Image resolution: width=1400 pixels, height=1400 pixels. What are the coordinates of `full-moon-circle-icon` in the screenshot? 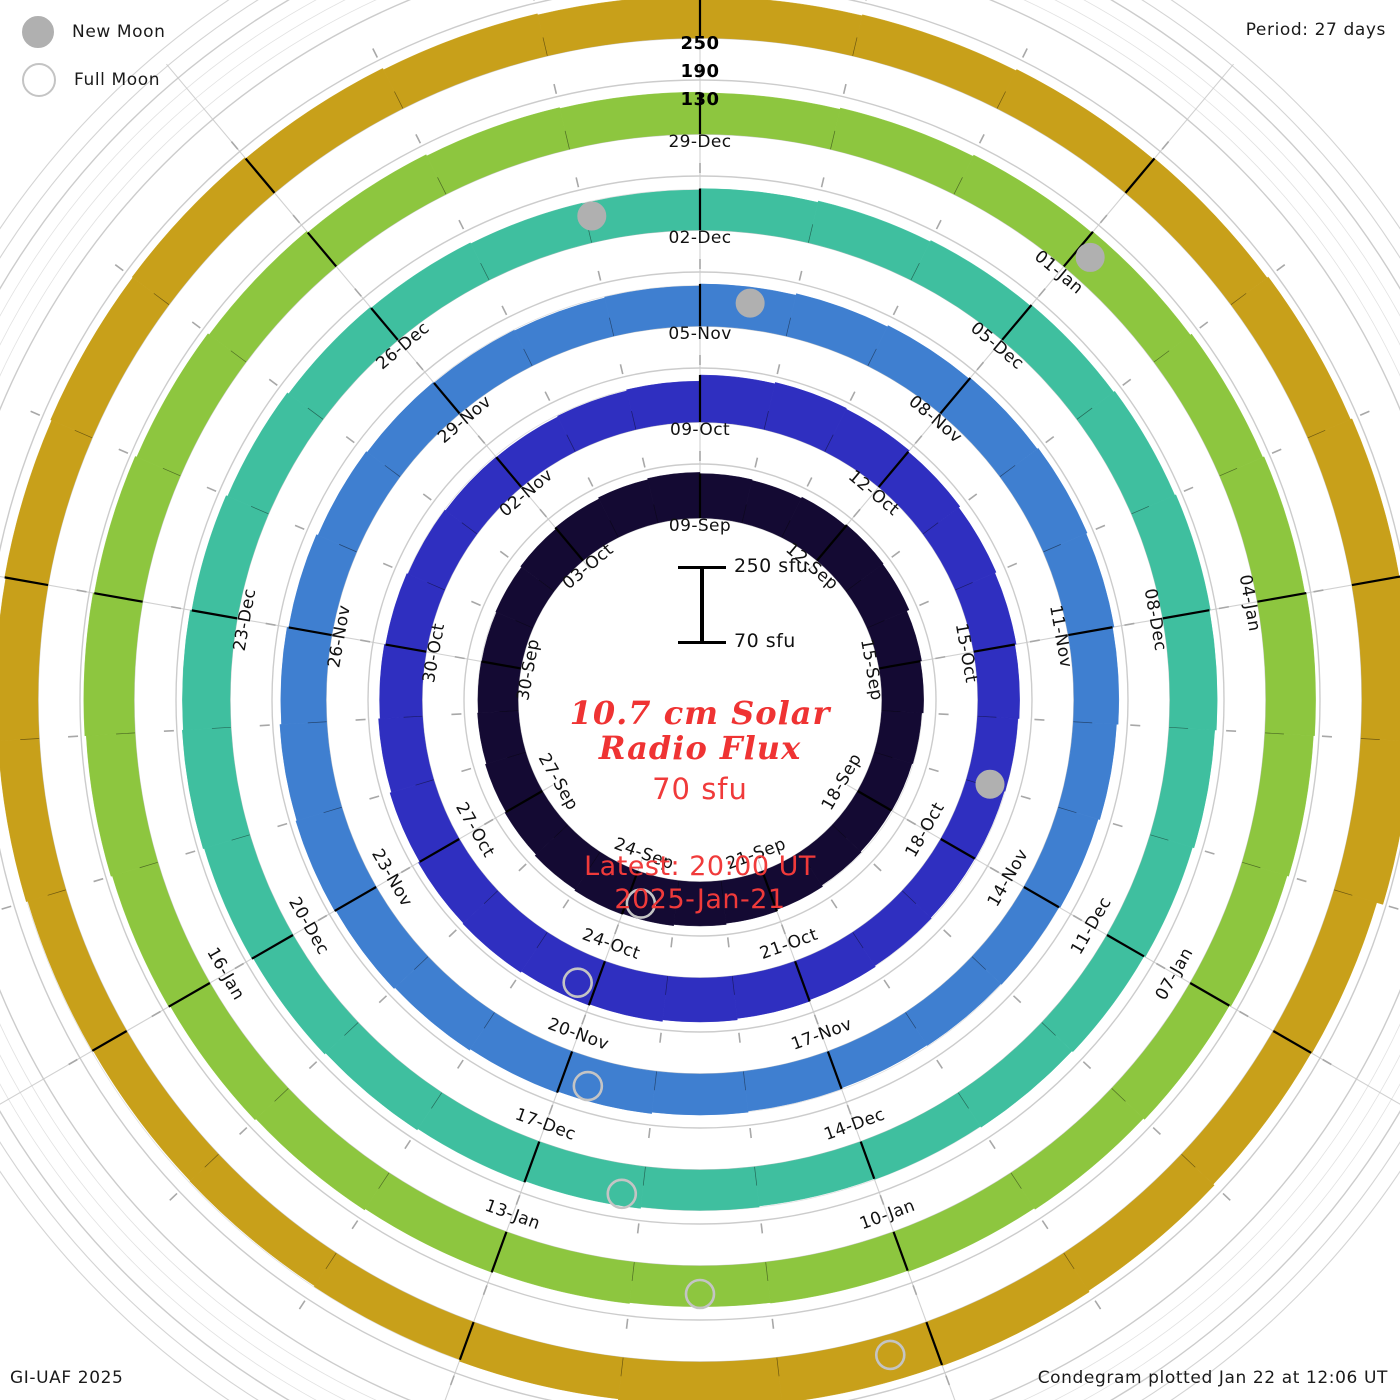 It's located at (39, 80).